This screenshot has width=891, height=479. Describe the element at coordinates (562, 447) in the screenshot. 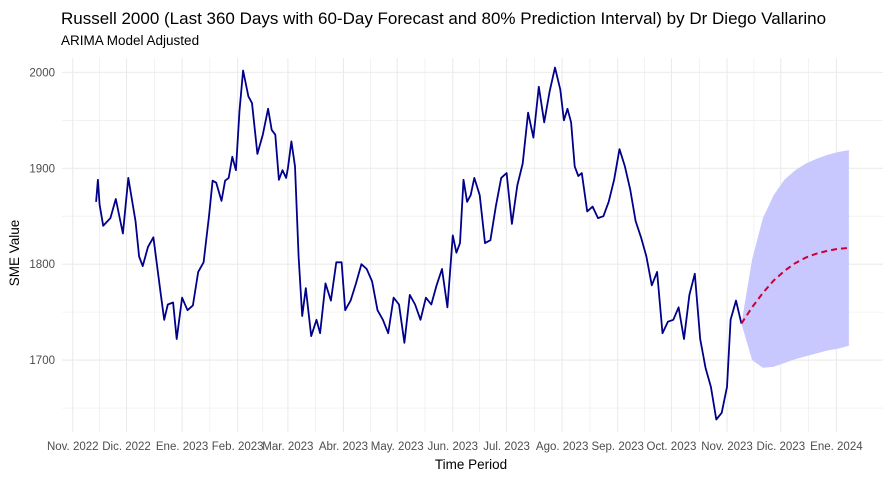

I see `x-tick-label: Ago. 2023` at that location.